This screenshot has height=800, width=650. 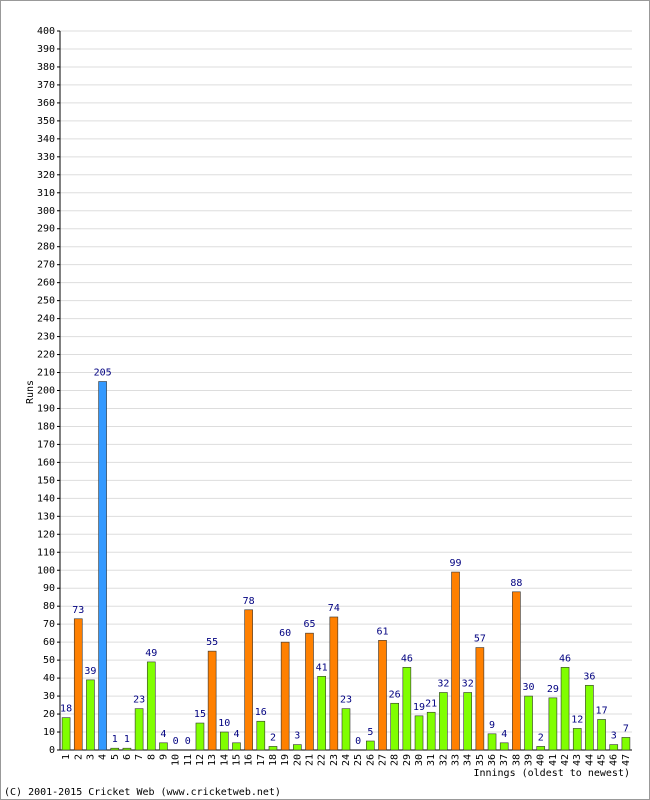 What do you see at coordinates (551, 773) in the screenshot?
I see `x-axis-label: Innings (oldest to newest)` at bounding box center [551, 773].